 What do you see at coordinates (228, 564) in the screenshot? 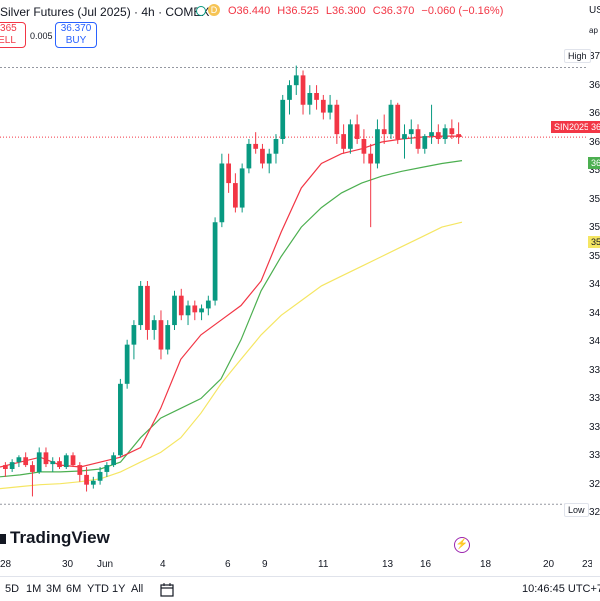
I see `time-tick-label: 6` at bounding box center [228, 564].